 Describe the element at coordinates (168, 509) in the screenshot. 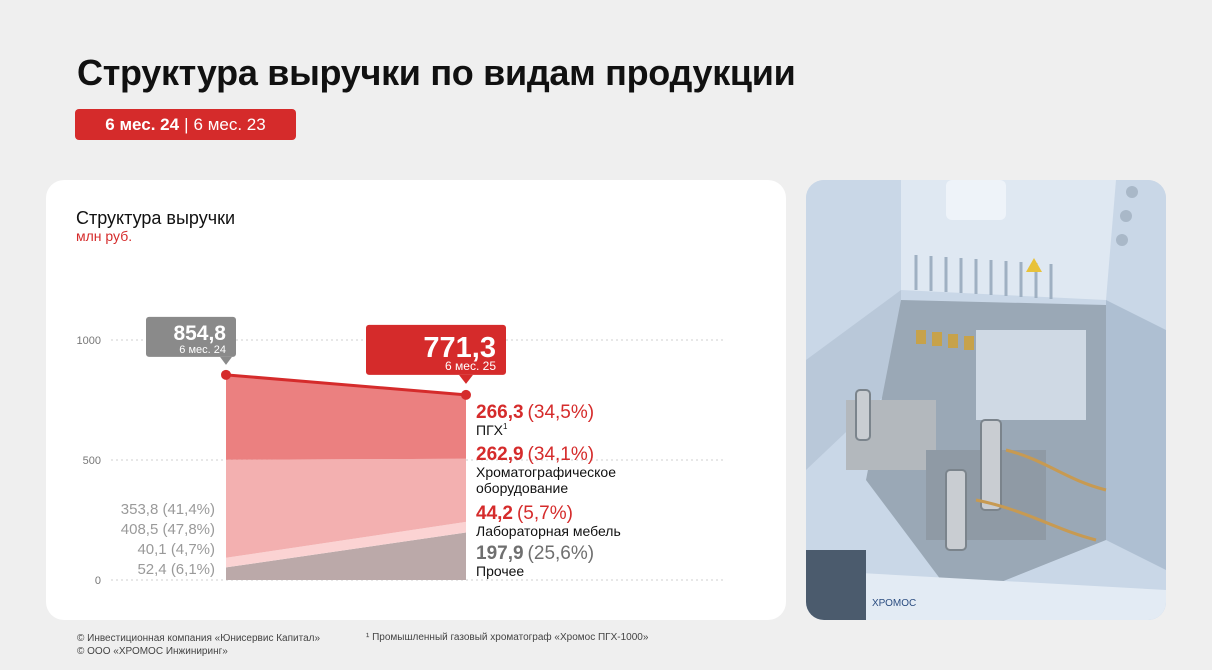

I see `start-value-label: 353,8 (41,4%)` at that location.